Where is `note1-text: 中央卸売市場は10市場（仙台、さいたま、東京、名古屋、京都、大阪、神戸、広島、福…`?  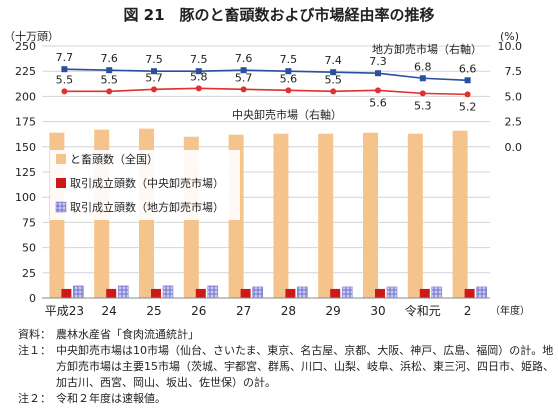 note1-text: 中央卸売市場は10市場（仙台、さいたま、東京、名古屋、京都、大阪、神戸、広島、福… is located at coordinates (305, 366).